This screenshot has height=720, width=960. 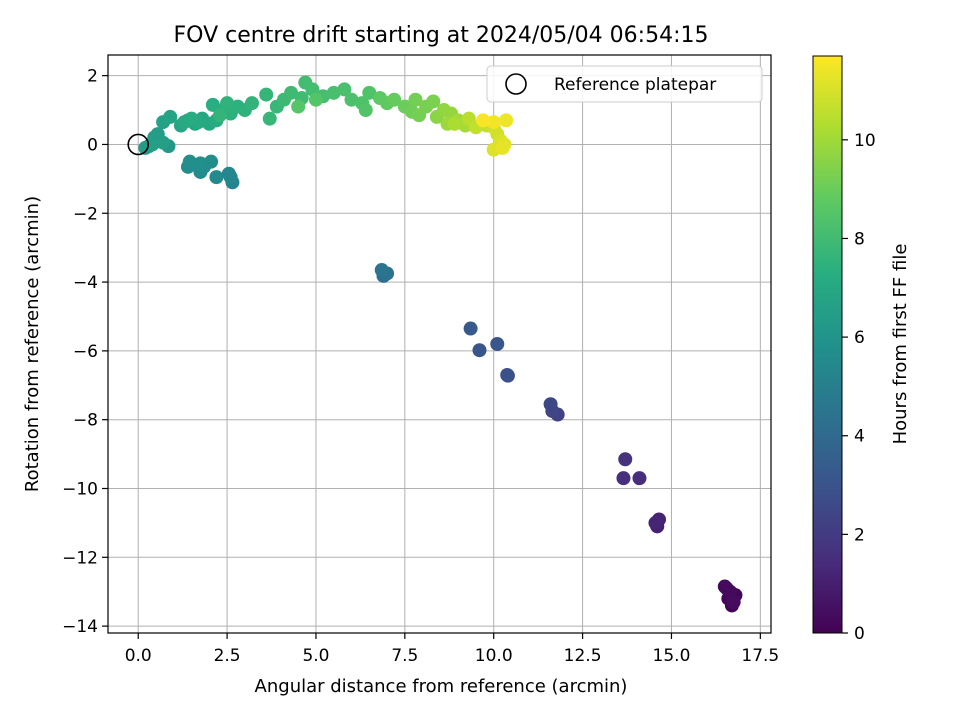 What do you see at coordinates (635, 85) in the screenshot?
I see `legend-label: Reference platepar` at bounding box center [635, 85].